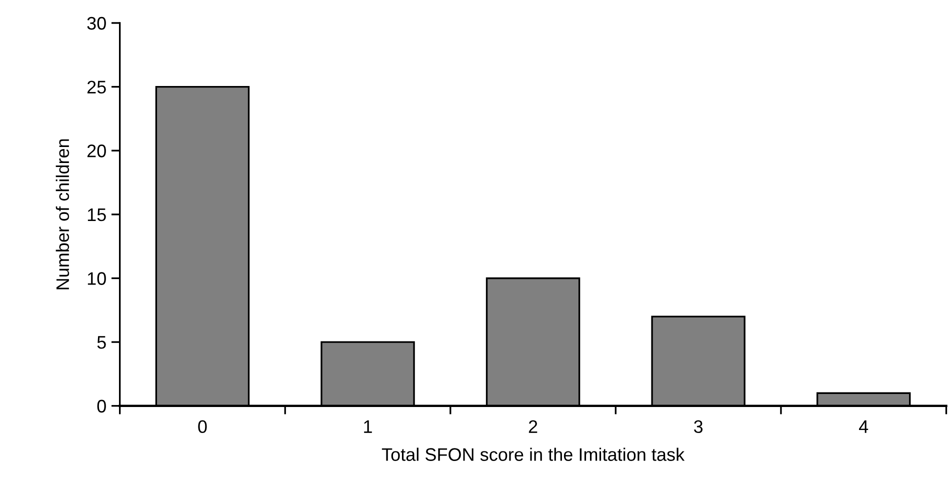 This screenshot has height=489, width=951. Describe the element at coordinates (698, 427) in the screenshot. I see `x-tick-label: 3` at that location.